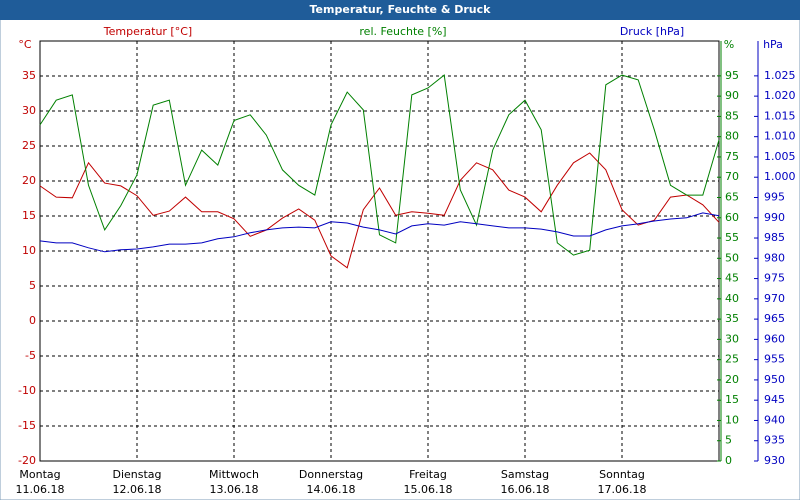 The width and height of the screenshot is (800, 500). I want to click on y3-tick-label: 965, so click(774, 318).